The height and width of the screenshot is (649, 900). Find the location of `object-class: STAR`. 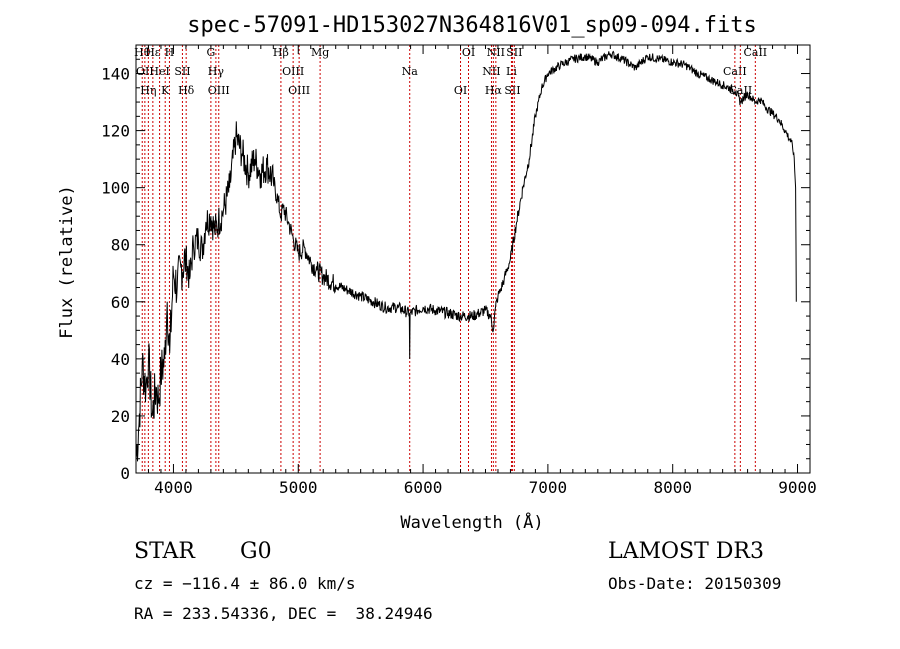

object-class: STAR is located at coordinates (164, 551).